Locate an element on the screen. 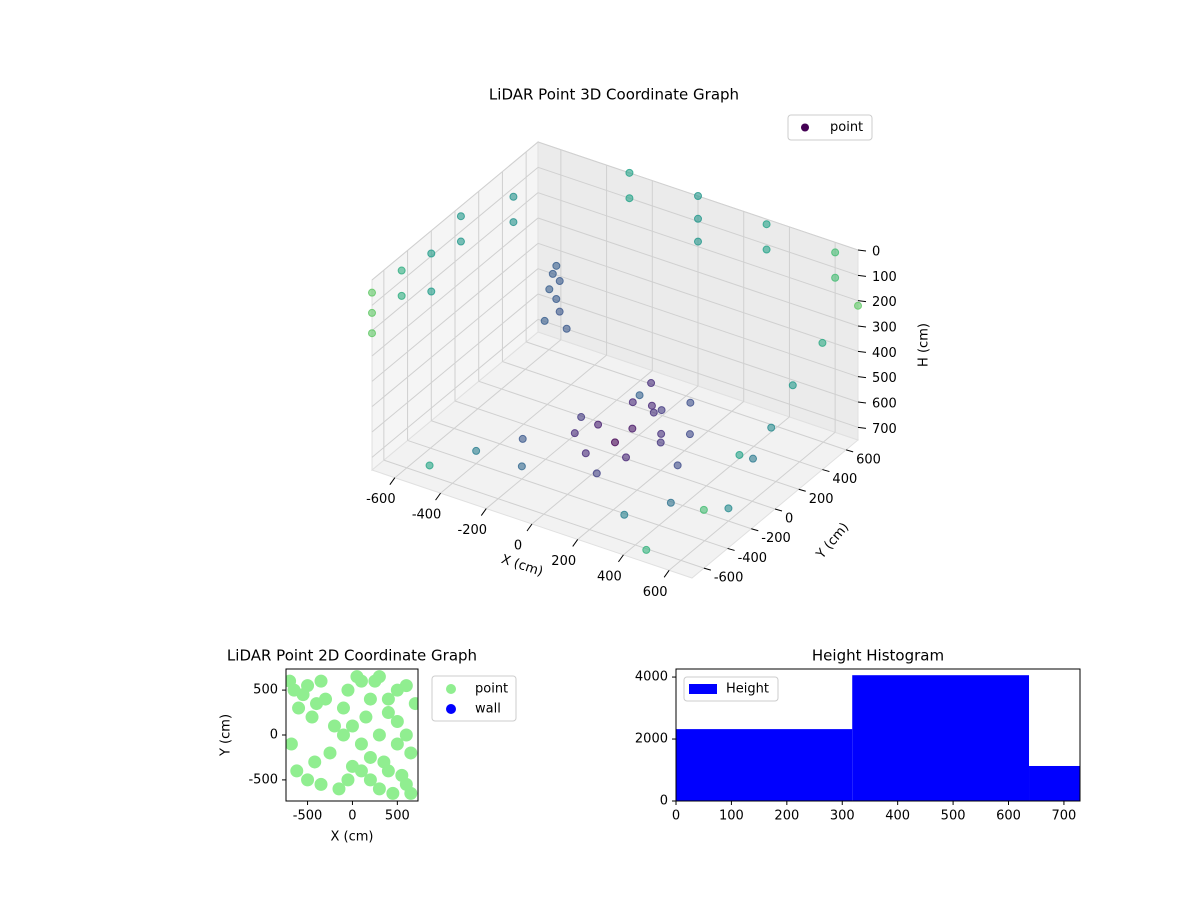 This screenshot has height=900, width=1200. chart-title: Height Histogram is located at coordinates (878, 656).